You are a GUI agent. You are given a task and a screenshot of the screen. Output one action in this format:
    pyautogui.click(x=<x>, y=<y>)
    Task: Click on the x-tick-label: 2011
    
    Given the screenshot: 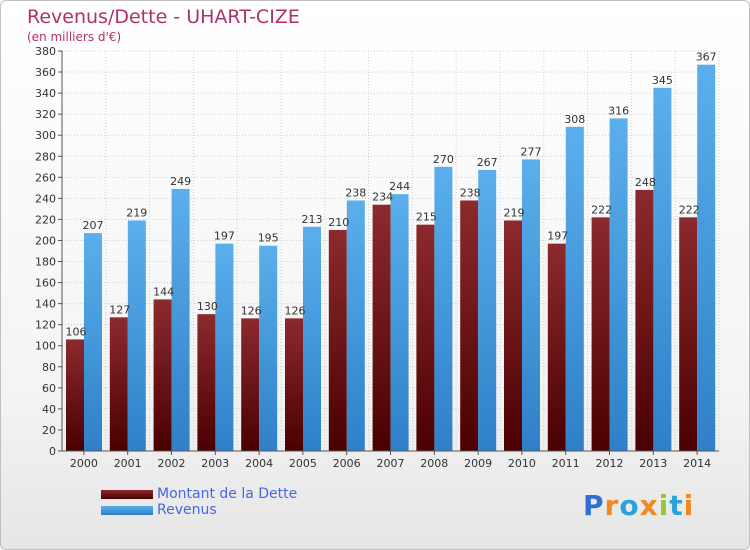 What is the action you would take?
    pyautogui.click(x=566, y=463)
    